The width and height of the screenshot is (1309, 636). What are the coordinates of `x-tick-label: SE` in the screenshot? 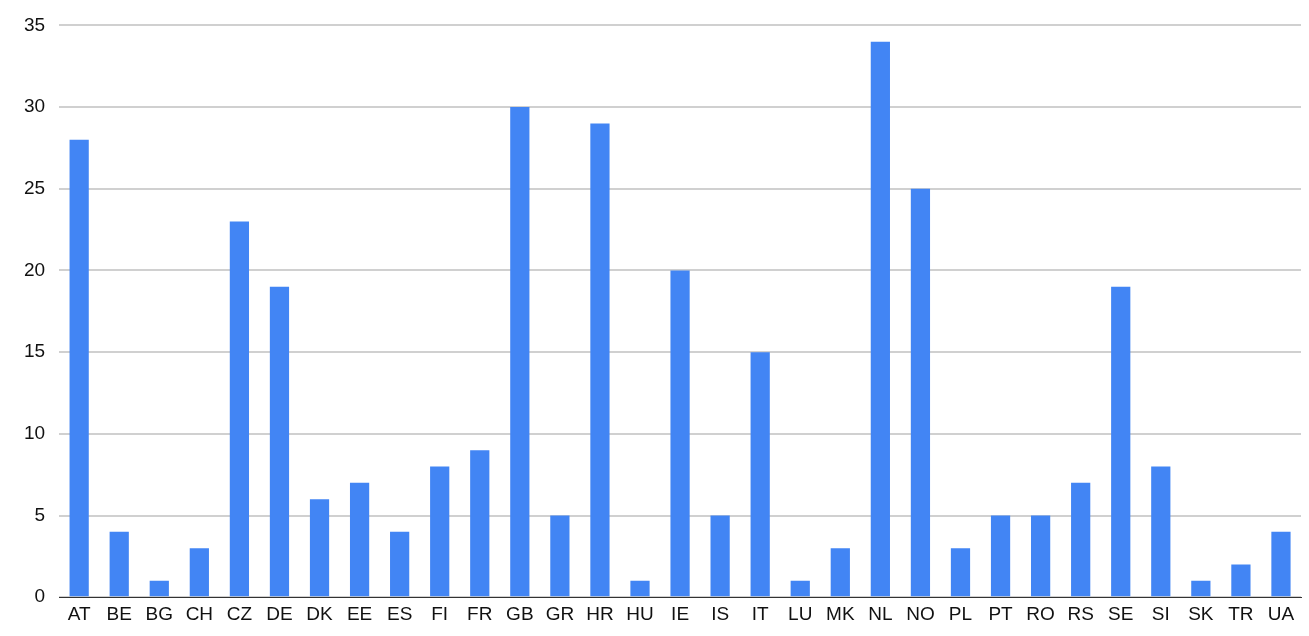 It's located at (1121, 613).